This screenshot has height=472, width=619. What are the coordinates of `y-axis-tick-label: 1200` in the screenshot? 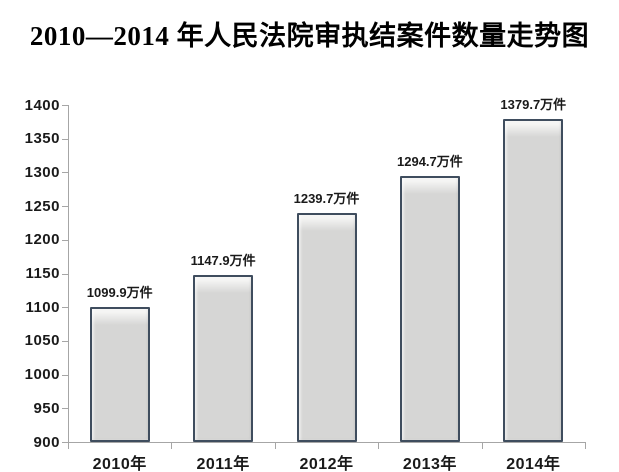 It's located at (42, 240).